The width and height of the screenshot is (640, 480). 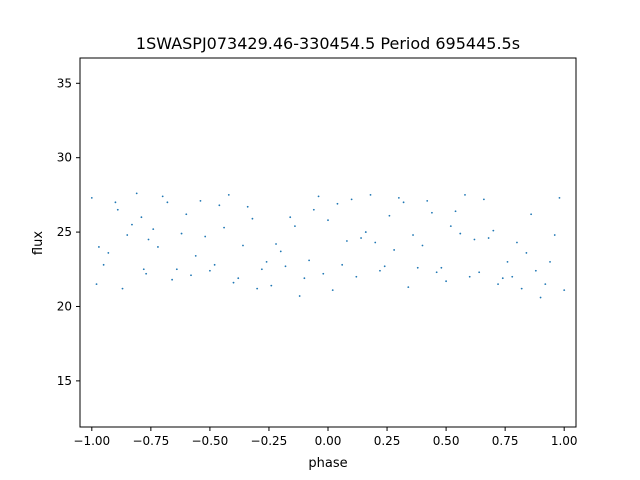 I want to click on x-tick-label: 0.75, so click(x=505, y=441).